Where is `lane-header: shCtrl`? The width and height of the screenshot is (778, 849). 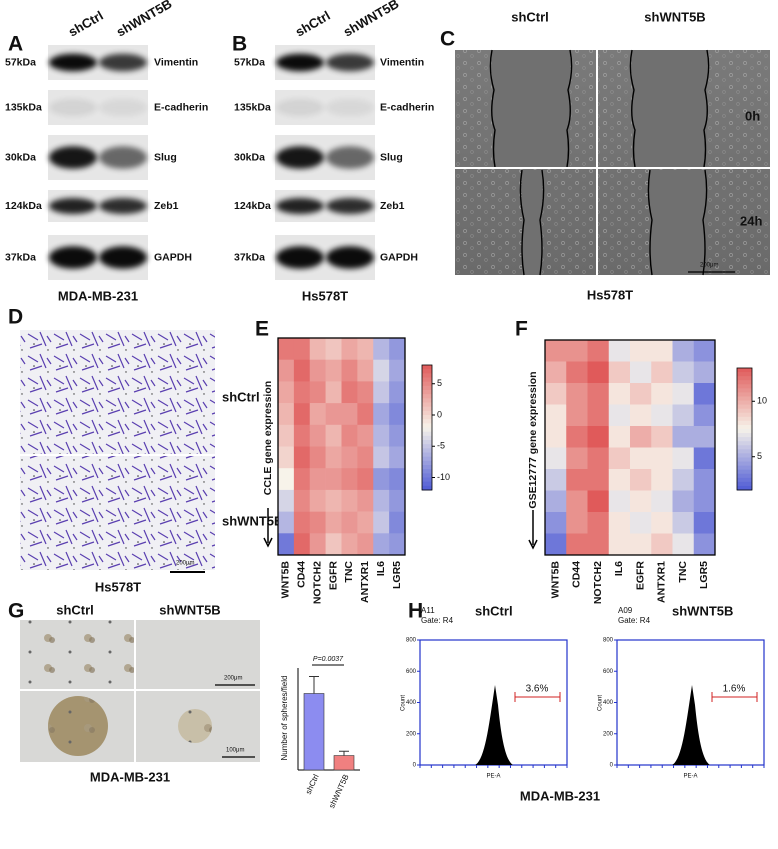 lane-header: shCtrl is located at coordinates (313, 24).